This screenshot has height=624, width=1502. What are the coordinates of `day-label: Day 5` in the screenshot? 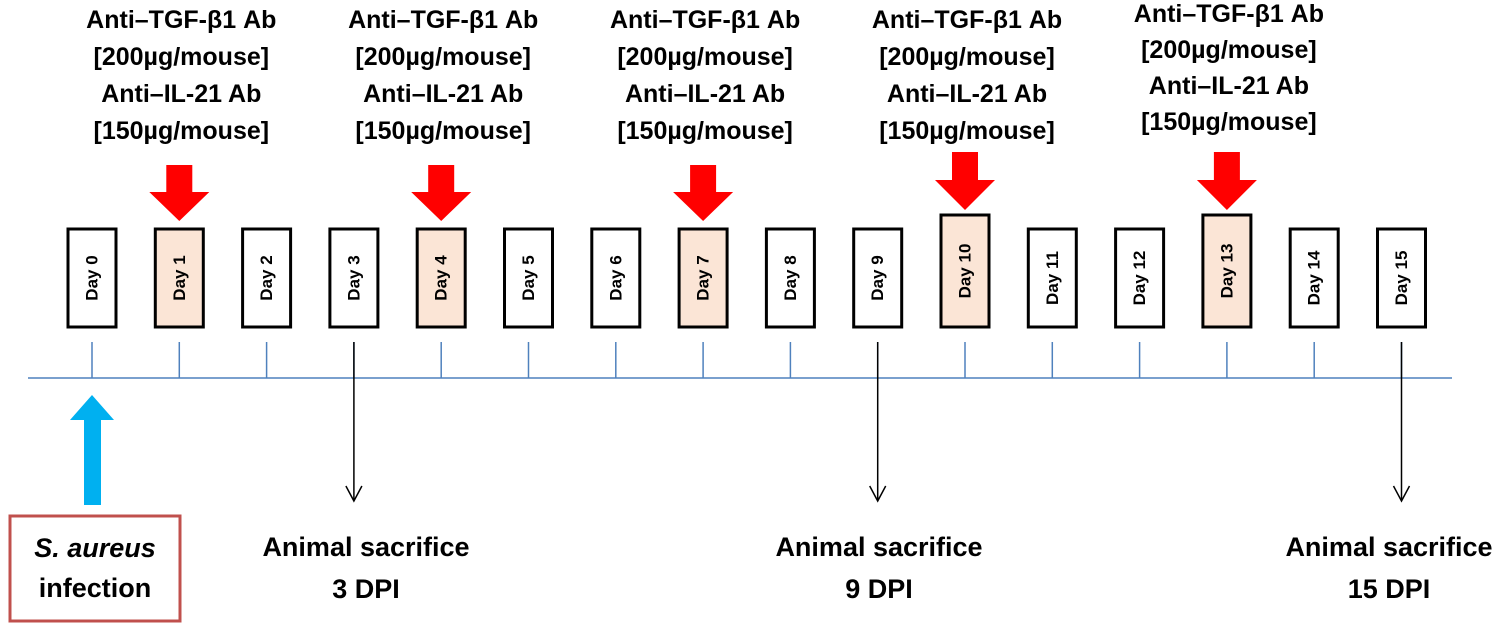 It's located at (528, 277).